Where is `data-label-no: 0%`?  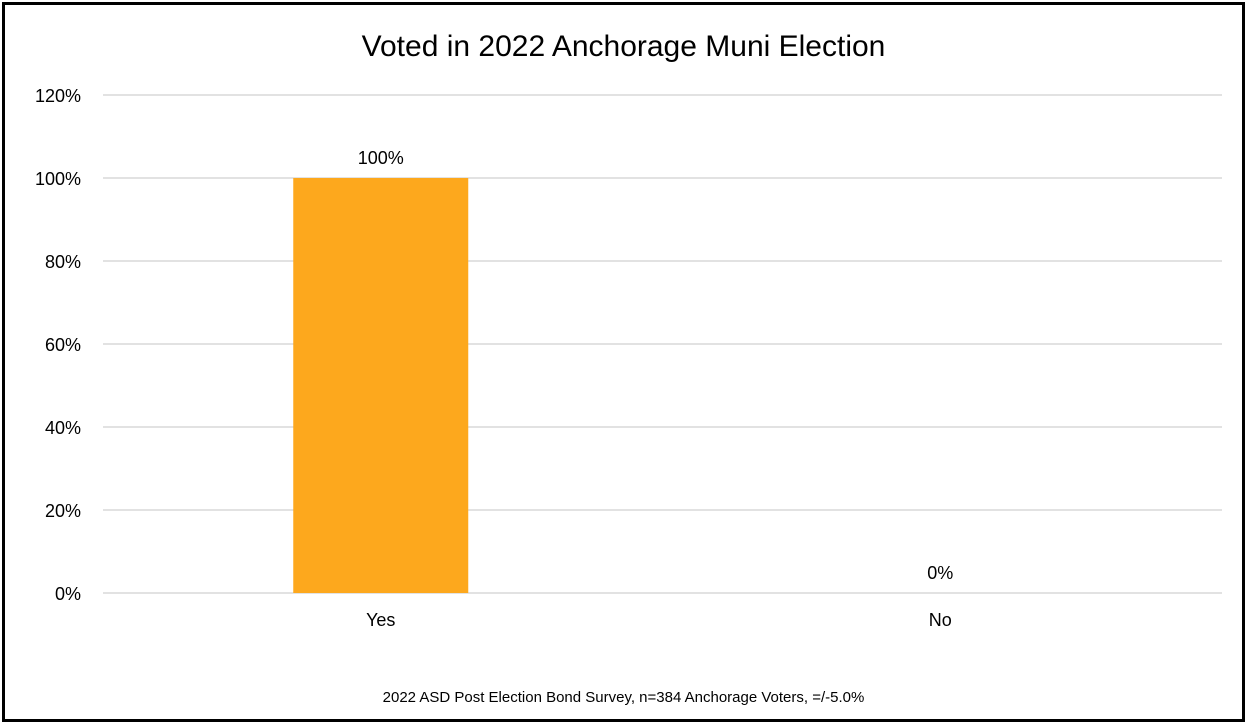
data-label-no: 0% is located at coordinates (940, 573).